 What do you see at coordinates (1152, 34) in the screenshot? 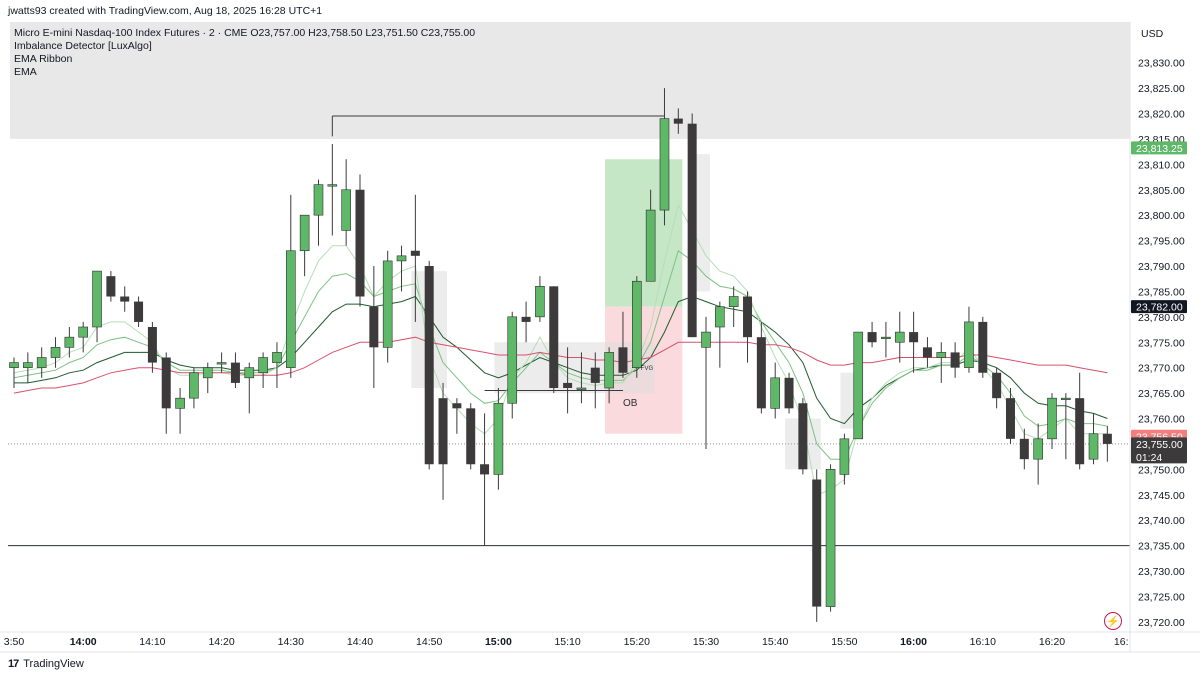
I see `currency-label: USD` at bounding box center [1152, 34].